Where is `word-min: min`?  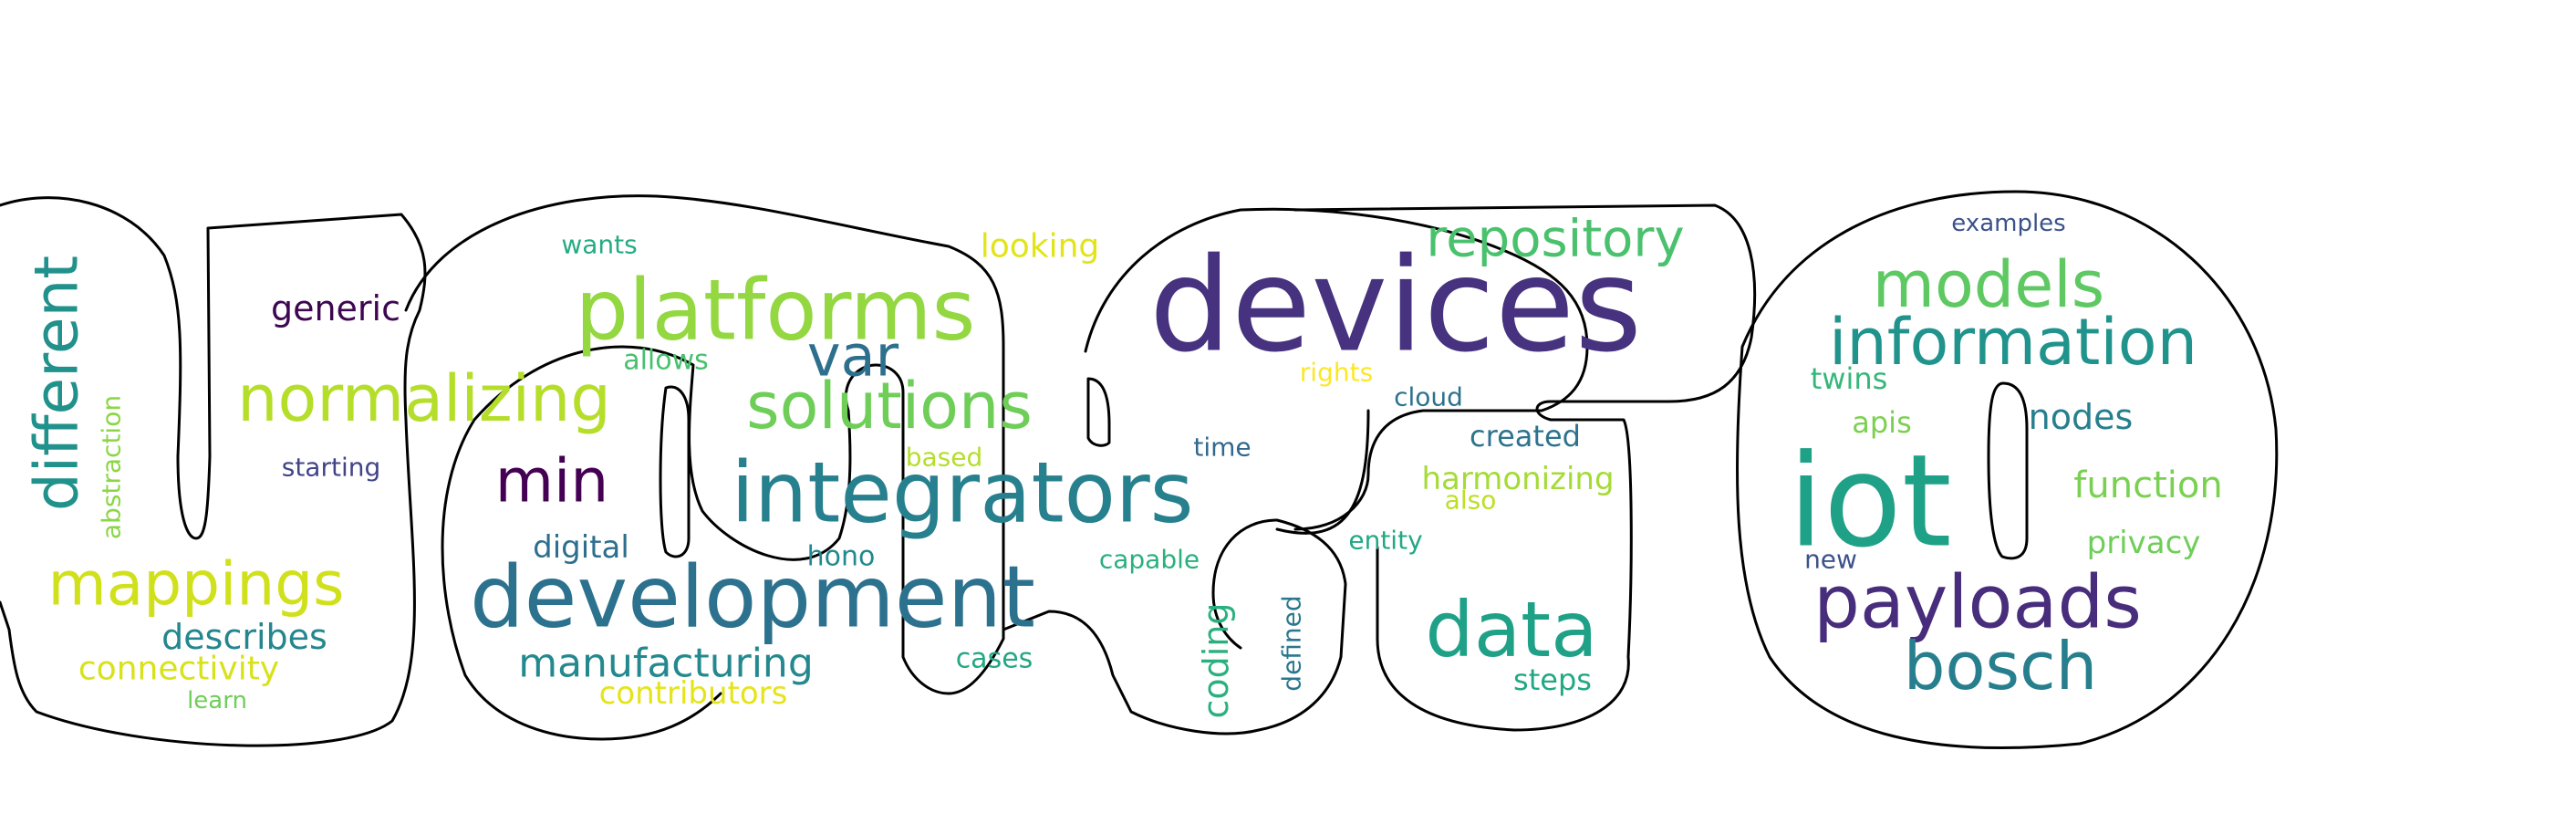
word-min: min is located at coordinates (551, 481).